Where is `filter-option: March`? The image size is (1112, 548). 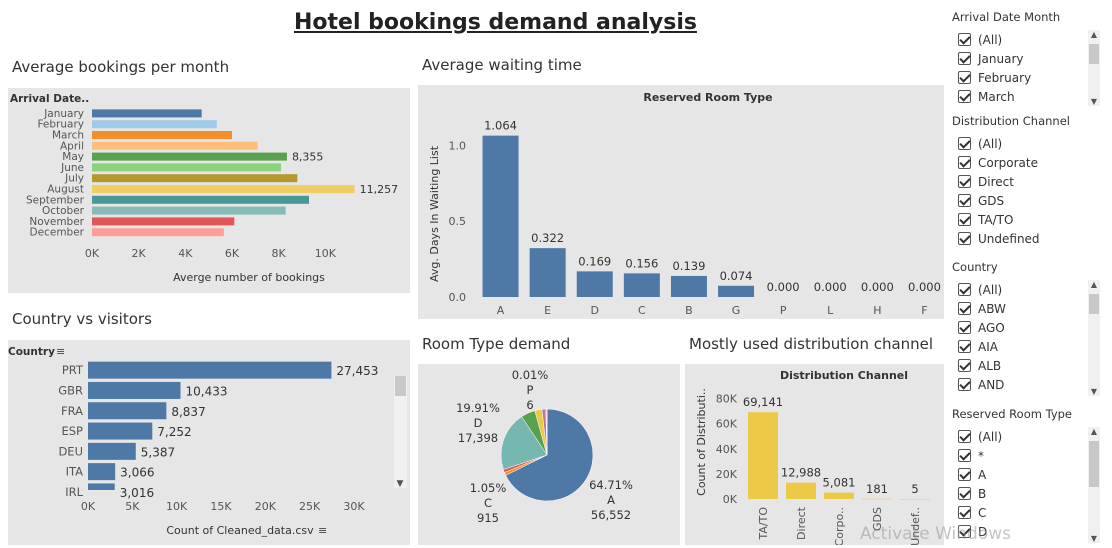 filter-option: March is located at coordinates (986, 96).